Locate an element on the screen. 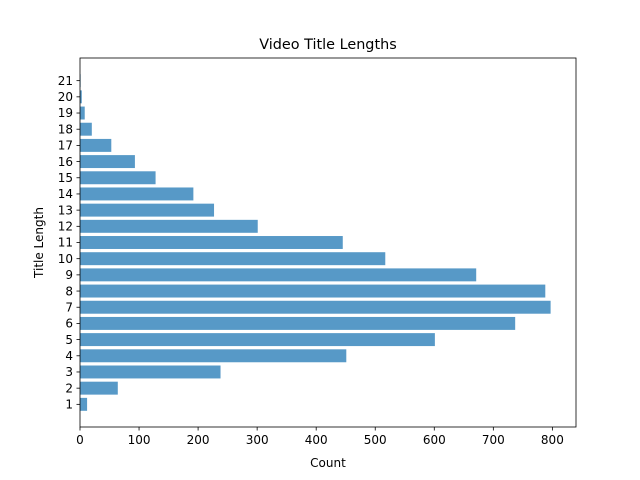 This screenshot has height=480, width=640. y-tick-label: 11 is located at coordinates (65, 243).